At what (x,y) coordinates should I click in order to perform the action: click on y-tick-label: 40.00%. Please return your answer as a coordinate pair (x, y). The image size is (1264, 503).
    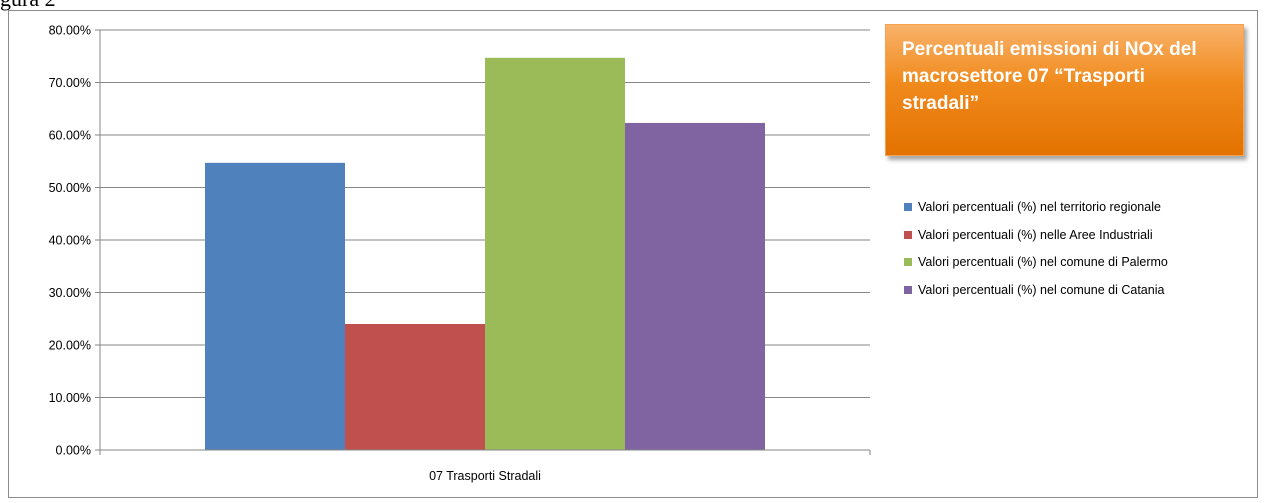
    Looking at the image, I should click on (70, 241).